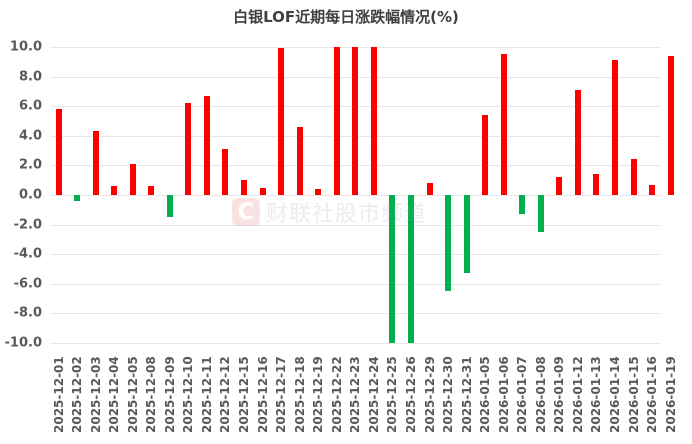 This screenshot has width=692, height=444. Describe the element at coordinates (77, 394) in the screenshot. I see `x-tick-label: 2025-12-02` at that location.